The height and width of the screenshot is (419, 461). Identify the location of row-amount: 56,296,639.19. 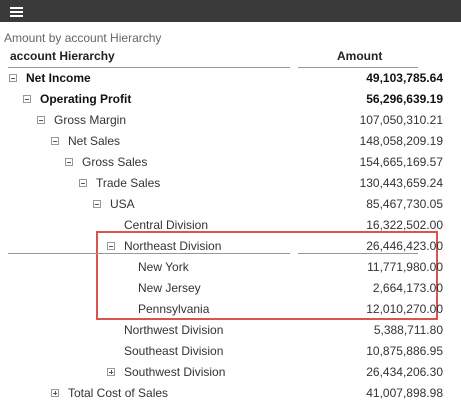
(404, 99).